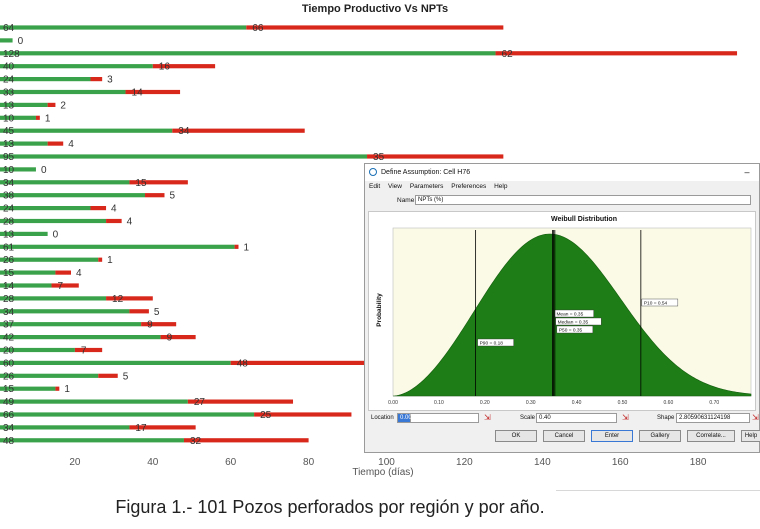  What do you see at coordinates (141, 183) in the screenshot?
I see `npt-value-label: 15` at bounding box center [141, 183].